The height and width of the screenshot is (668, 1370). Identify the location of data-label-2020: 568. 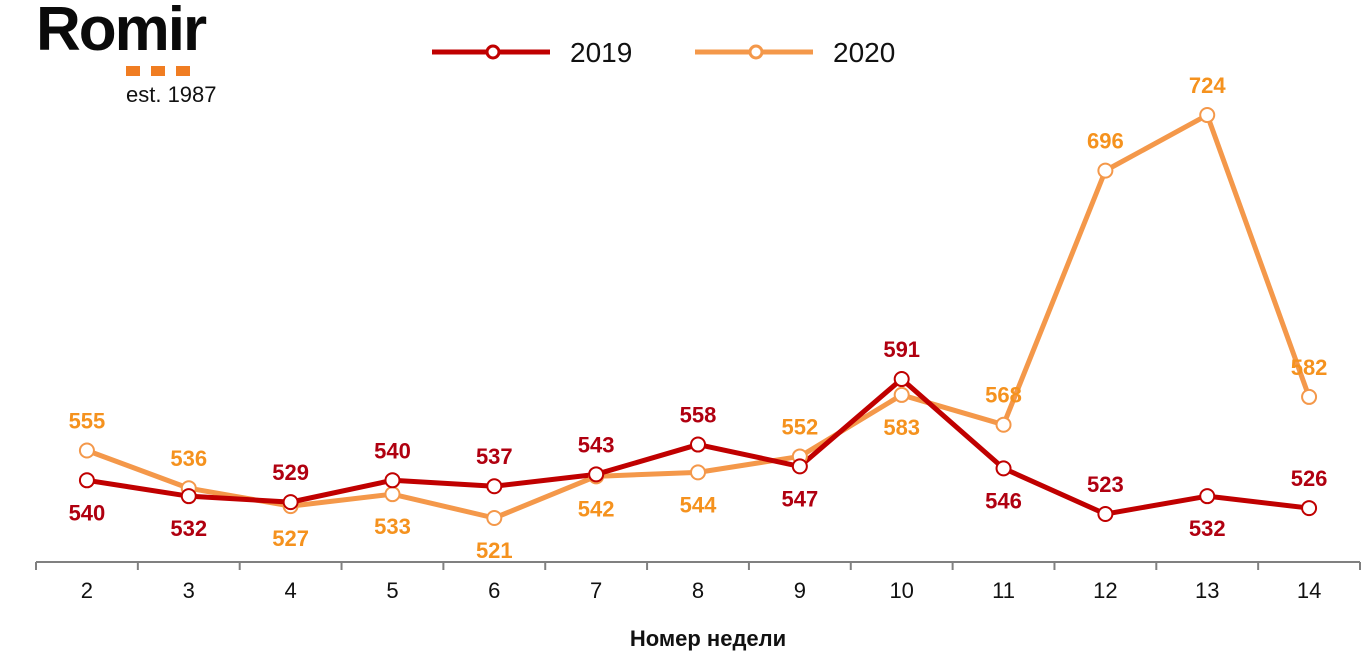
(1003, 395).